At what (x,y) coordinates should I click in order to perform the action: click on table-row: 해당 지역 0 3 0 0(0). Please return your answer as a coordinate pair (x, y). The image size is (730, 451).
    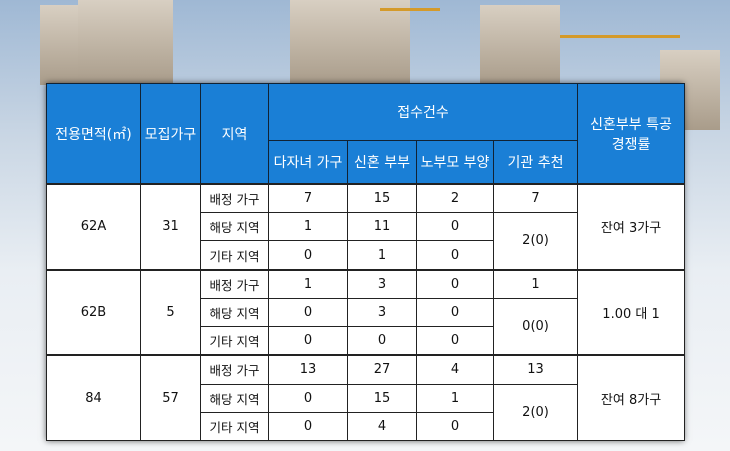
    Looking at the image, I should click on (366, 326).